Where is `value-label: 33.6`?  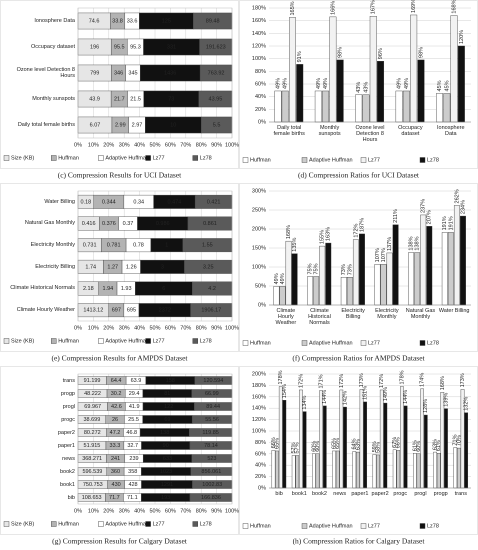
value-label: 33.6 is located at coordinates (132, 21).